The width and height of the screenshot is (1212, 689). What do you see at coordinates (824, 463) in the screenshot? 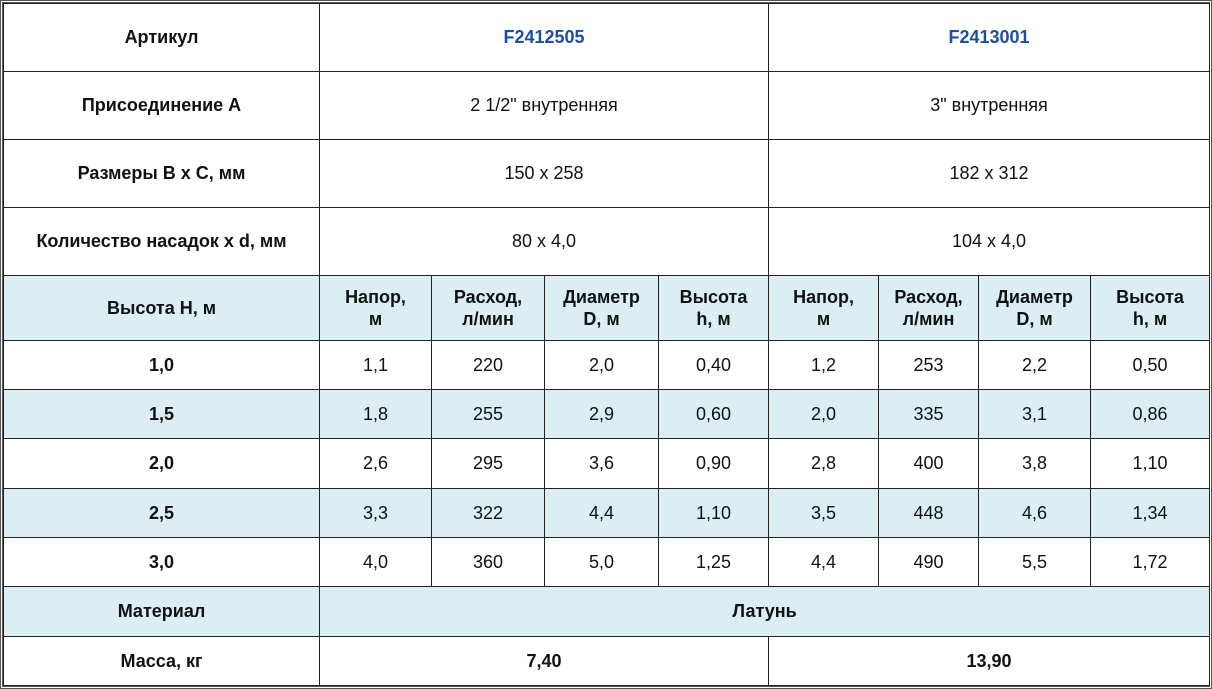
I see `table-cell: 2,8` at bounding box center [824, 463].